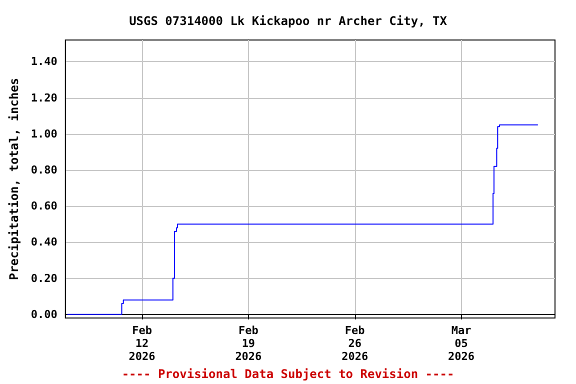 The image size is (576, 384). I want to click on y-tick-label: 1.00, so click(44, 133).